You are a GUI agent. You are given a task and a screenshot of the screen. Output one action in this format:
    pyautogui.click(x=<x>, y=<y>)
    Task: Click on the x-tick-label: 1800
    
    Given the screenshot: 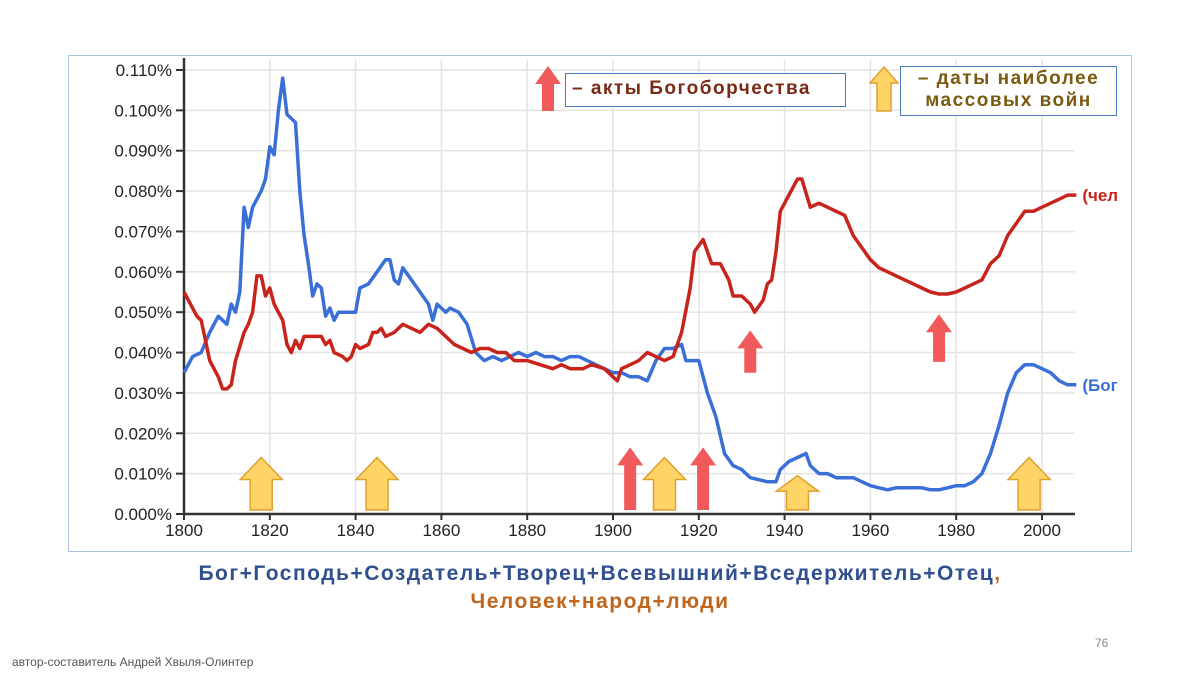 What is the action you would take?
    pyautogui.click(x=184, y=530)
    